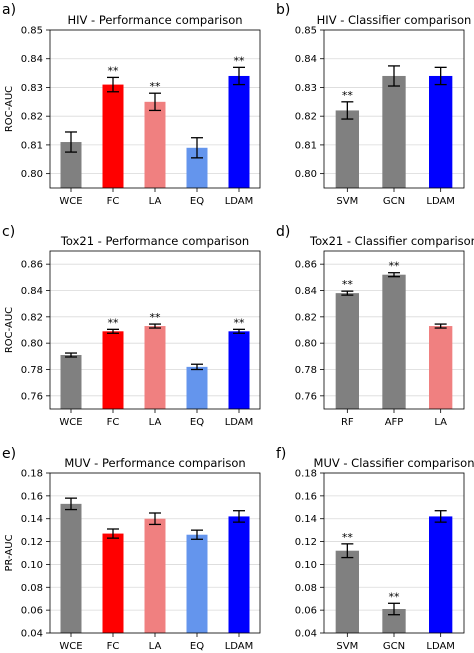 The width and height of the screenshot is (474, 653). What do you see at coordinates (283, 232) in the screenshot?
I see `panel-label: d)` at bounding box center [283, 232].